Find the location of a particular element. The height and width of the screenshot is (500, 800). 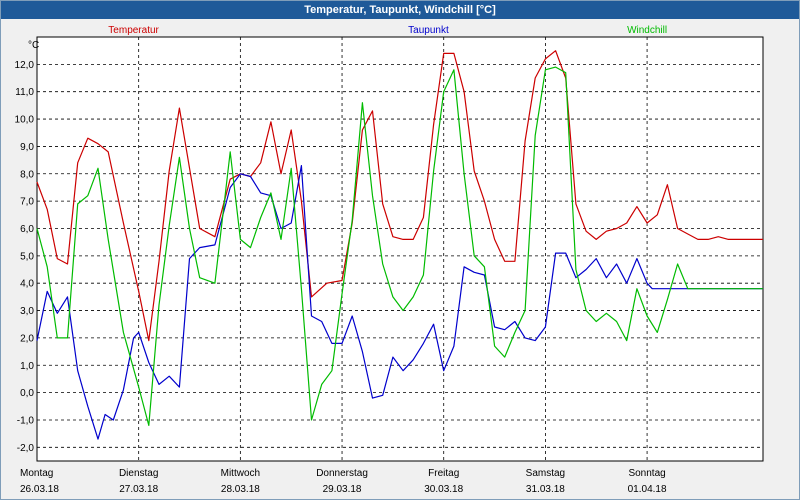

y-tick-label: -1,0 is located at coordinates (26, 420).